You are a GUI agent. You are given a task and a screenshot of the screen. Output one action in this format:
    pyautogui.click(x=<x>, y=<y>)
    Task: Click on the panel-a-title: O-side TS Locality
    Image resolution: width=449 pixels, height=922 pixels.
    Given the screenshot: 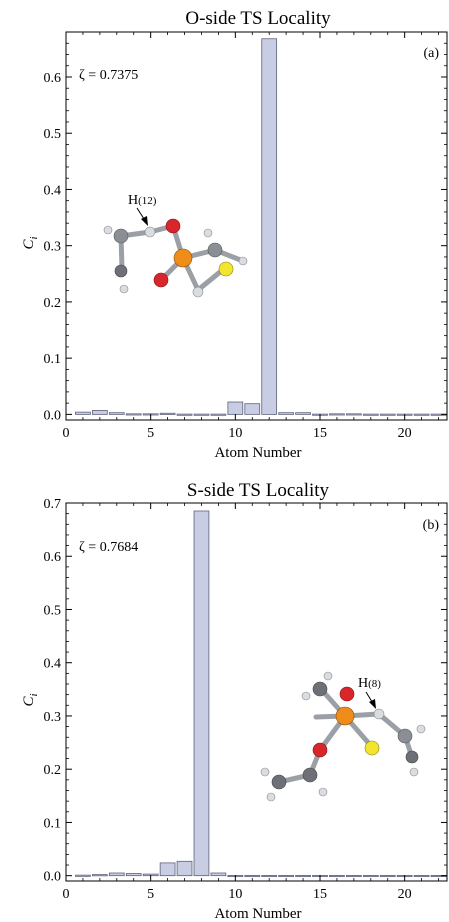 What is the action you would take?
    pyautogui.click(x=258, y=18)
    